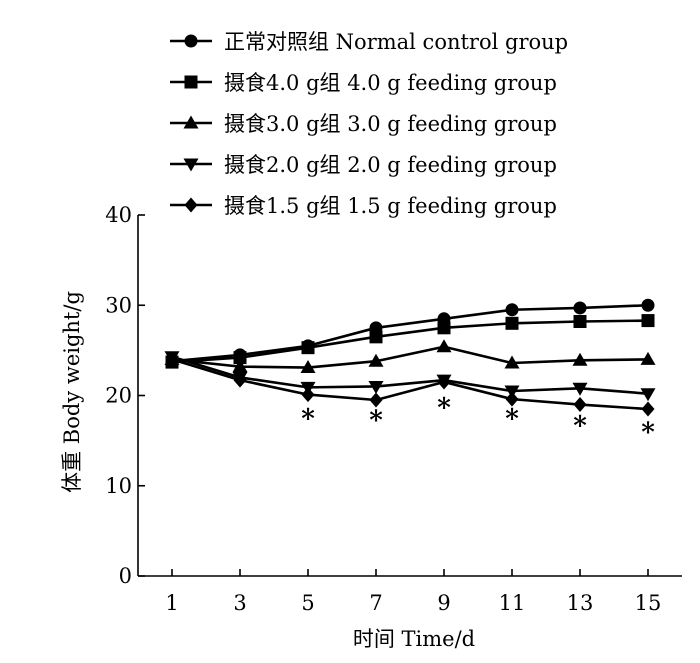  I want to click on annotation-layer: * * * * * *, so click(478, 421).